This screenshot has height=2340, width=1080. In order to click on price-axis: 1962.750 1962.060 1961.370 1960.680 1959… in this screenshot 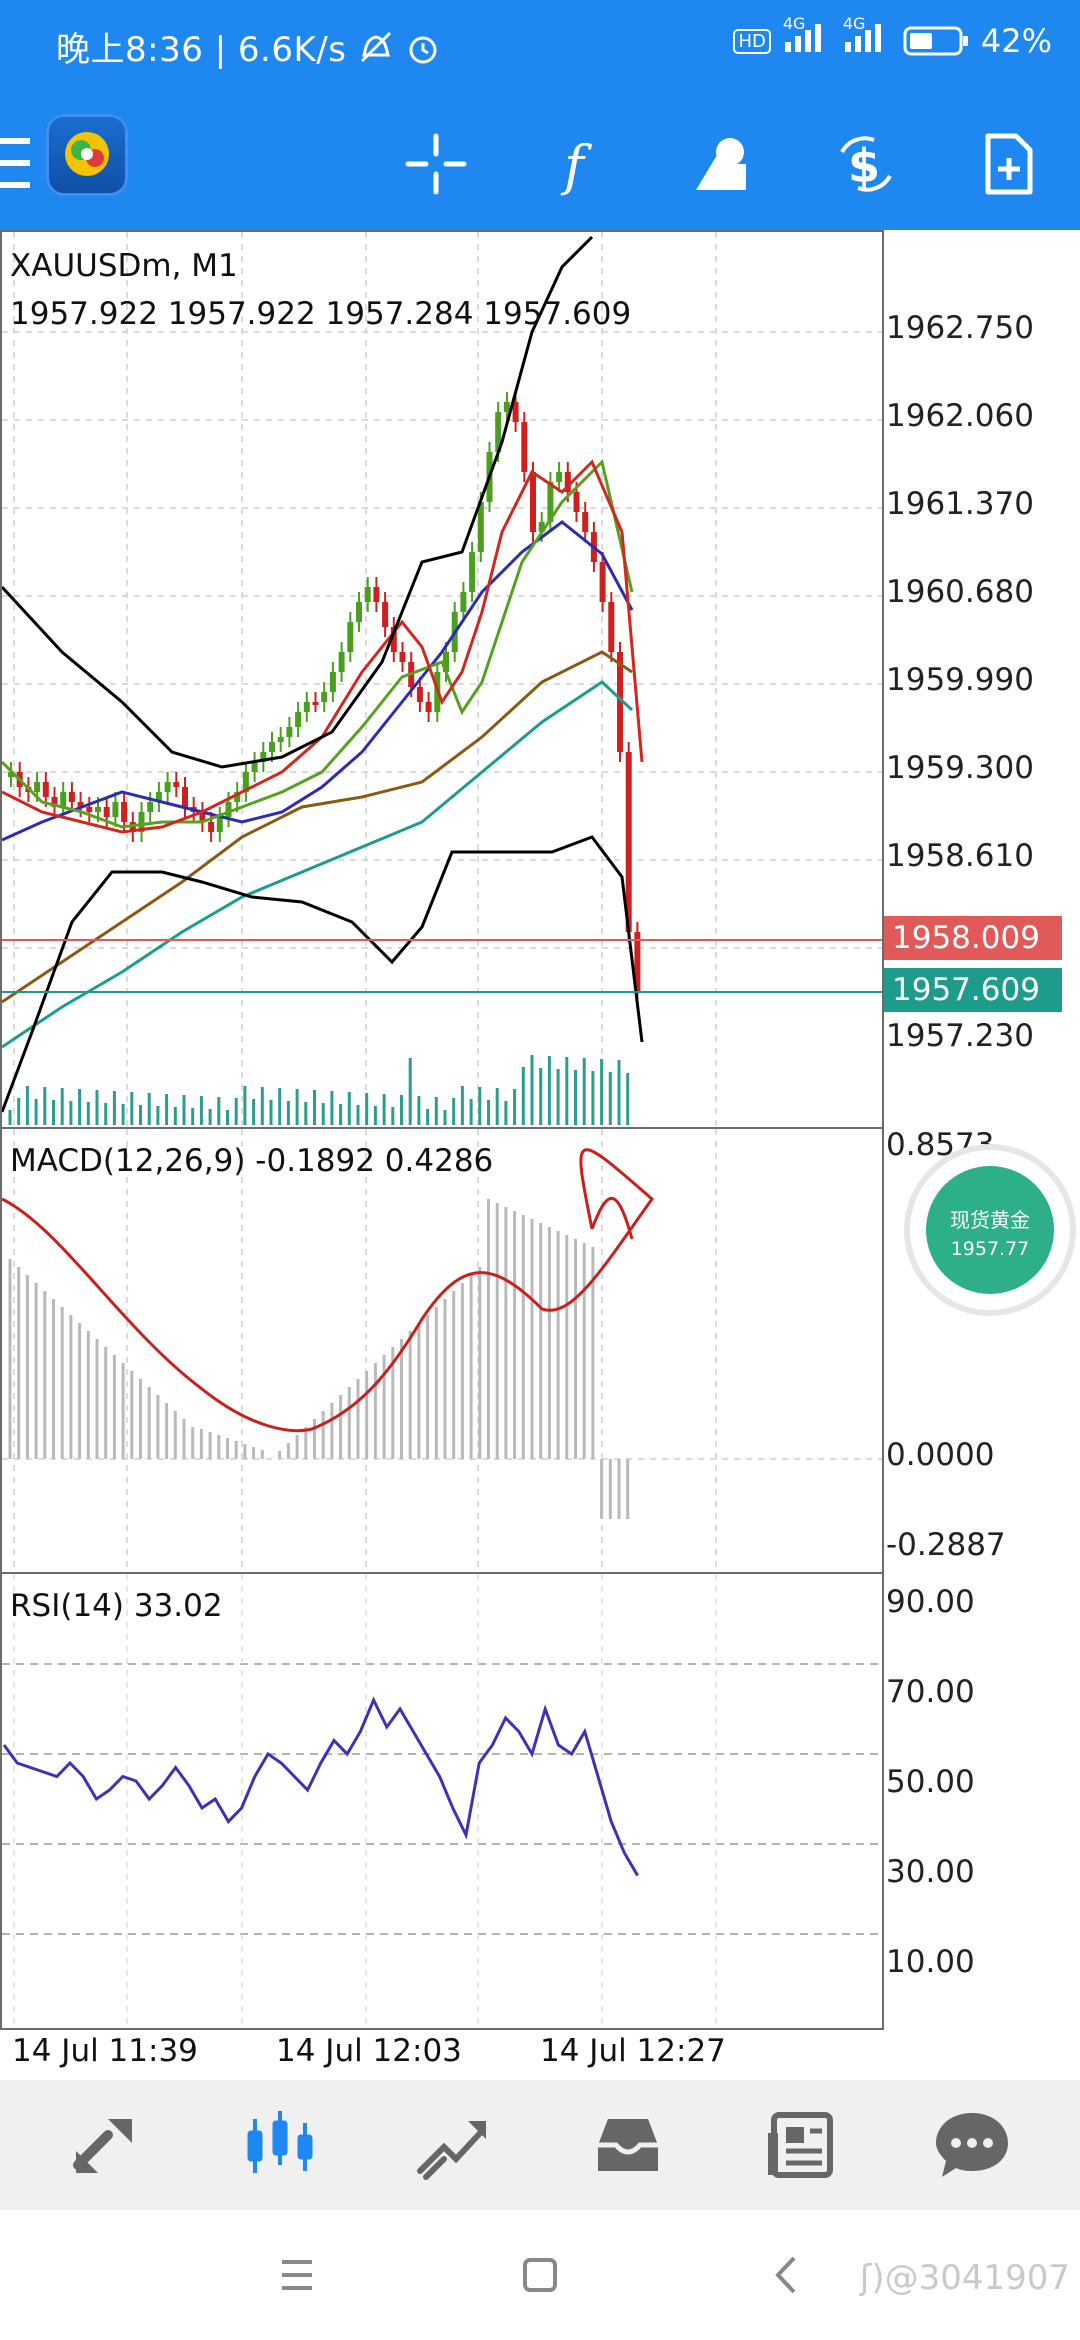, I will do `click(960, 682)`.